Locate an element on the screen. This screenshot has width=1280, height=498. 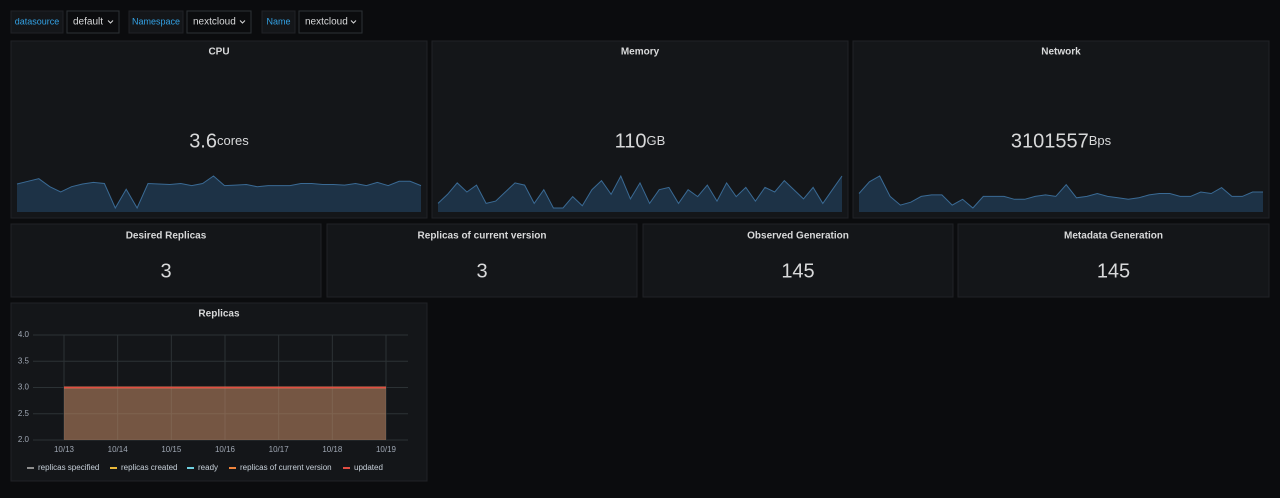
y-tick-label: 3.0 is located at coordinates (24, 387).